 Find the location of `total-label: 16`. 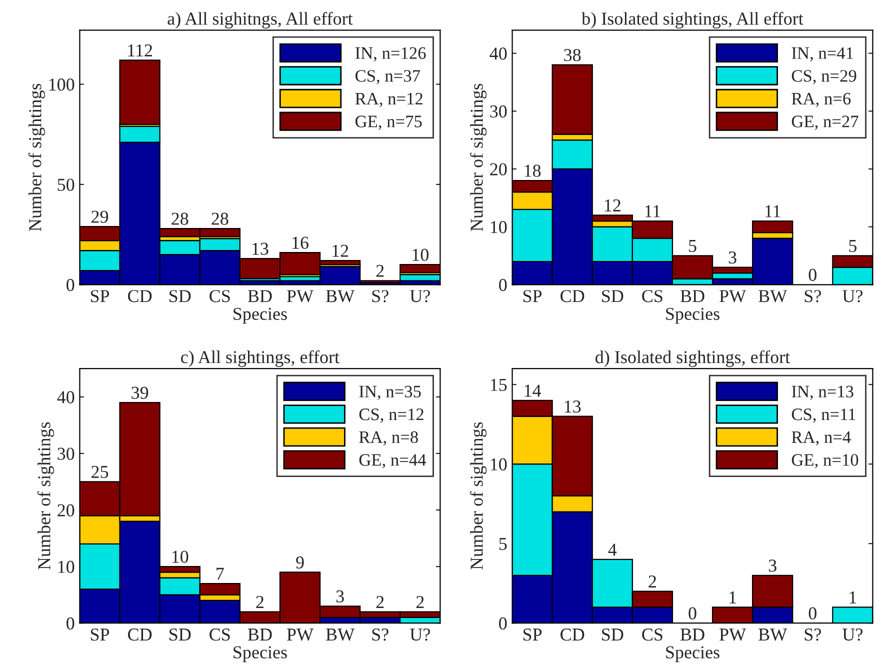

total-label: 16 is located at coordinates (300, 242).